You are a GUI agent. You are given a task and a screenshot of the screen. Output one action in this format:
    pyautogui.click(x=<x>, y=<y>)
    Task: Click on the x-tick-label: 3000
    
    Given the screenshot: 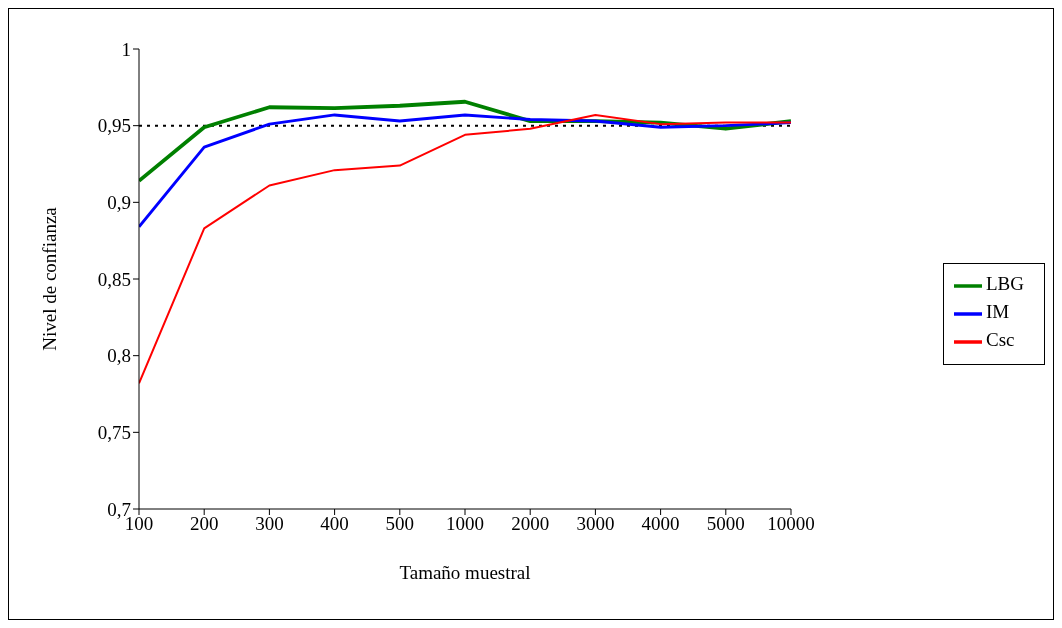 What is the action you would take?
    pyautogui.click(x=595, y=524)
    